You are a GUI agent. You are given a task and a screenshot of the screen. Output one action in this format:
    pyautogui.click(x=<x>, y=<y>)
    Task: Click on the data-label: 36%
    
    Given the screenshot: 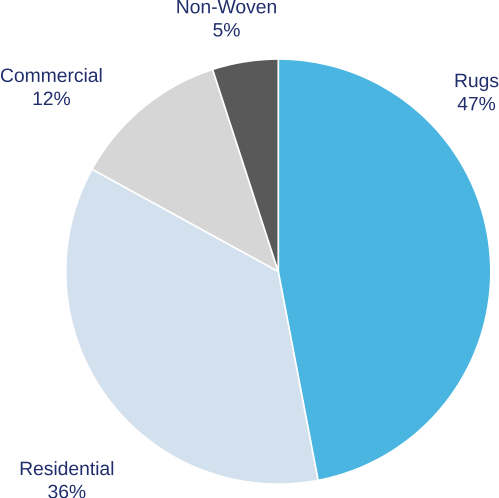 What is the action you would take?
    pyautogui.click(x=67, y=491)
    